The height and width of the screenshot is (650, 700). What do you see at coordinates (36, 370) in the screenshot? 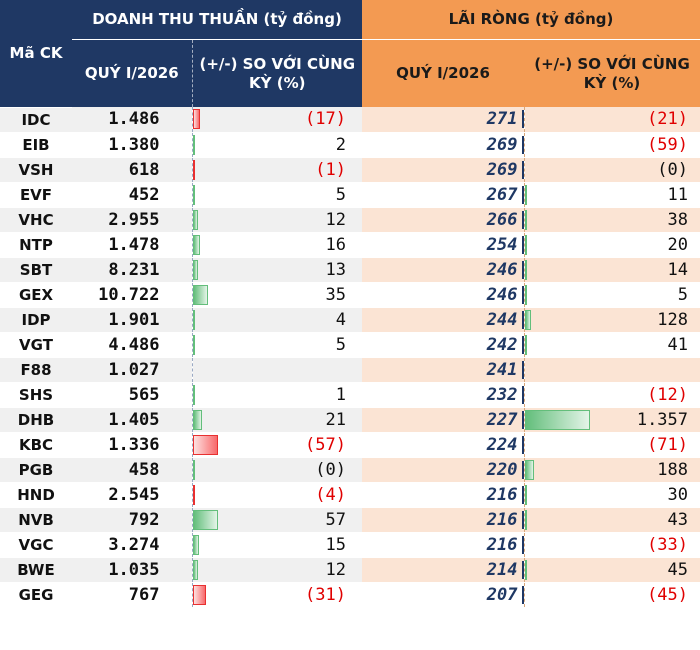
I see `ticker-cell: F88` at bounding box center [36, 370].